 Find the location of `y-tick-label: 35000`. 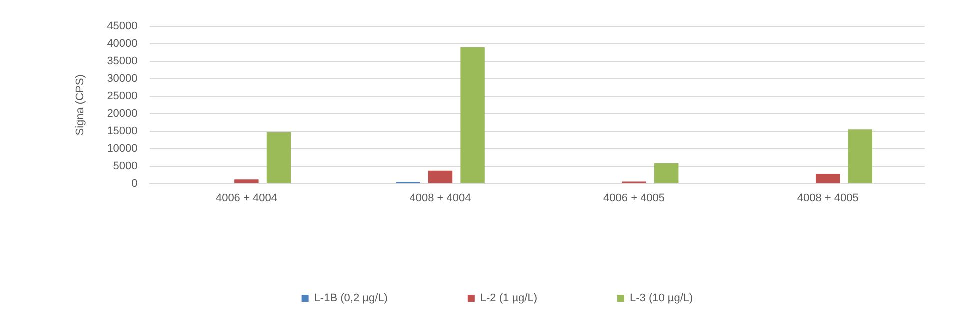

y-tick-label: 35000 is located at coordinates (122, 62).